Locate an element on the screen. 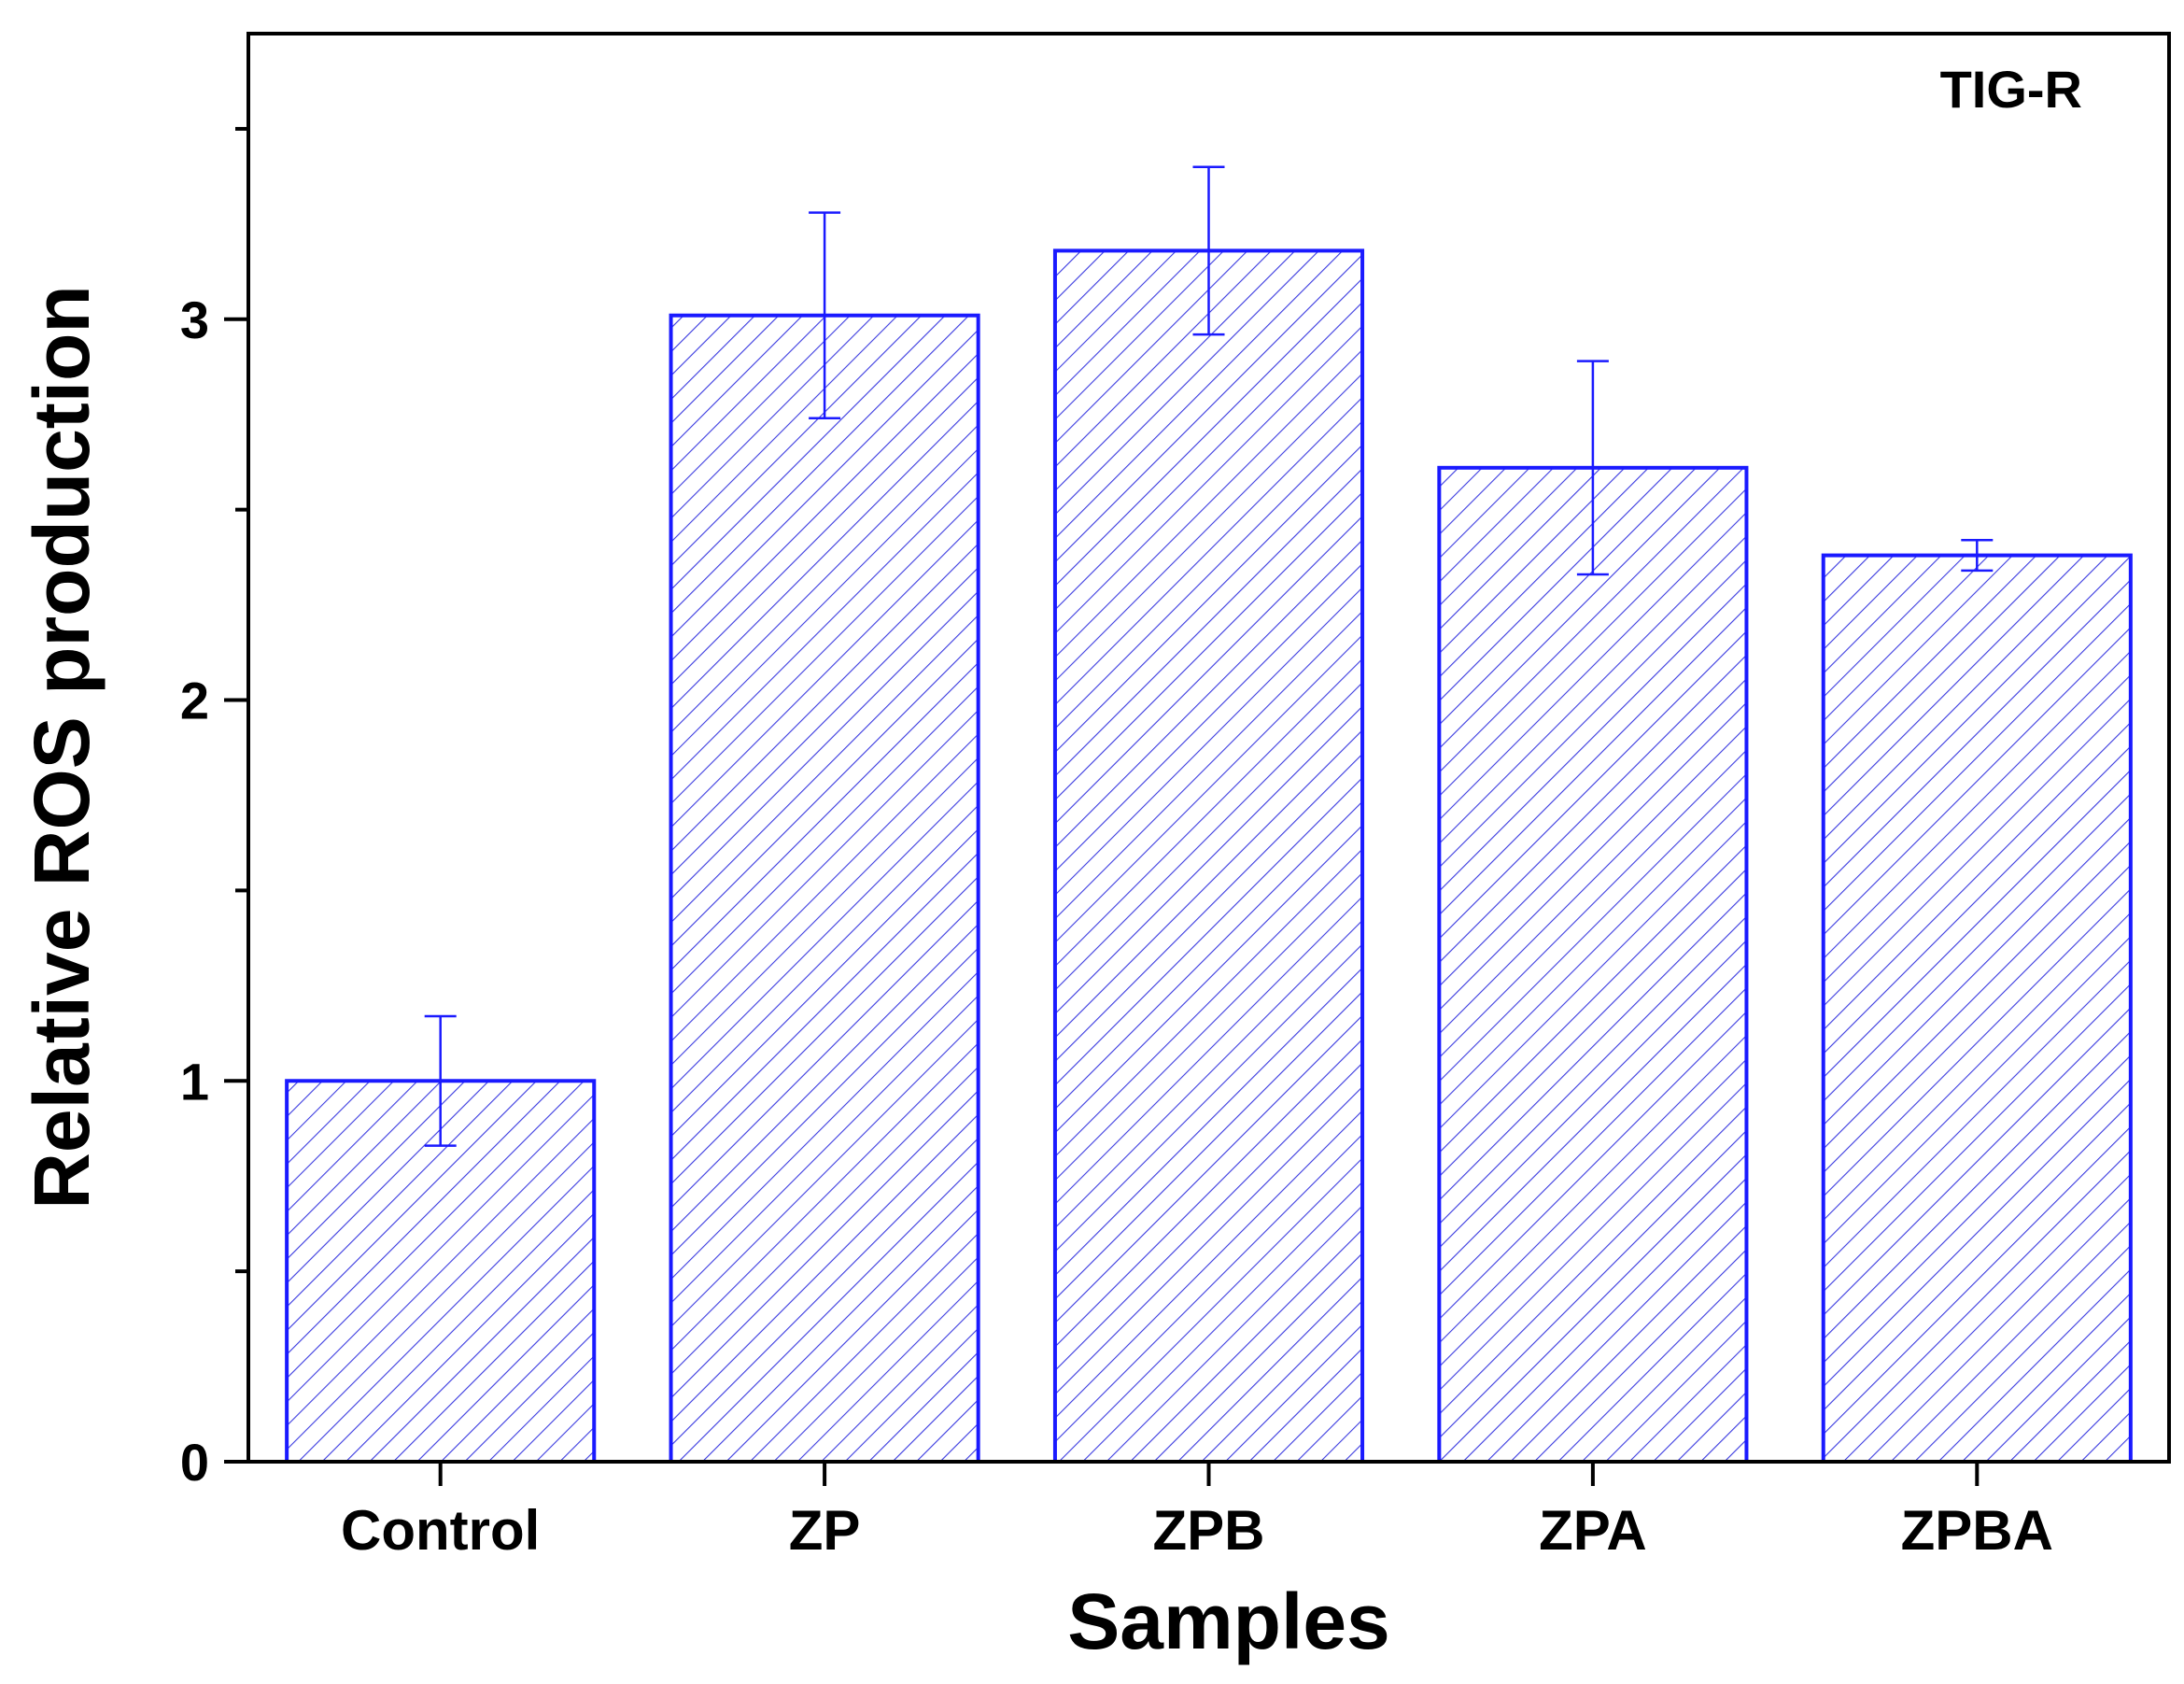 The width and height of the screenshot is (2184, 1684). x-axis-title: Samples is located at coordinates (1228, 1621).